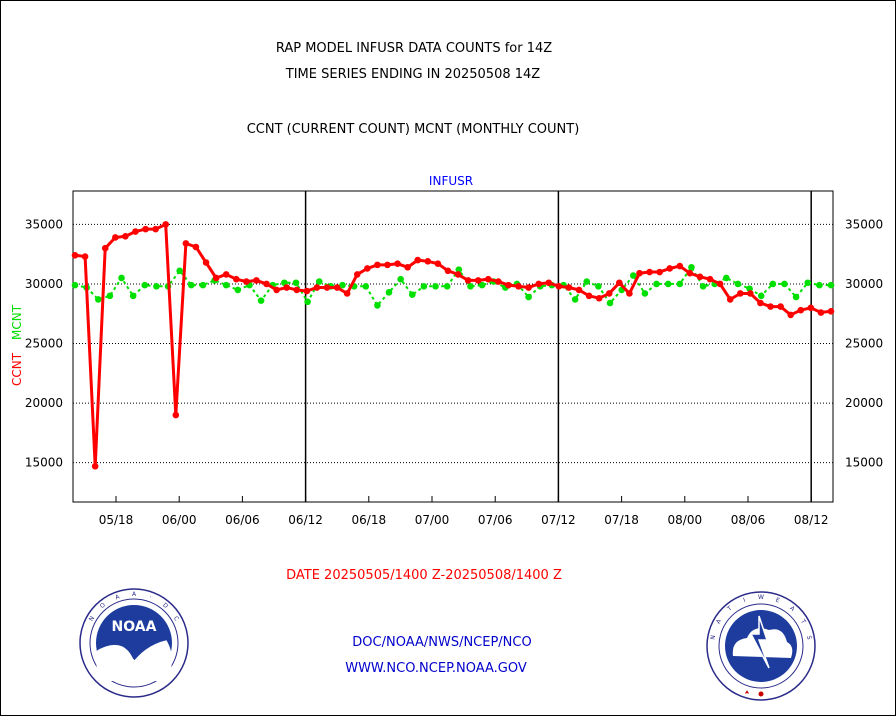 This screenshot has width=896, height=720. I want to click on svg-text: S, so click(809, 637).